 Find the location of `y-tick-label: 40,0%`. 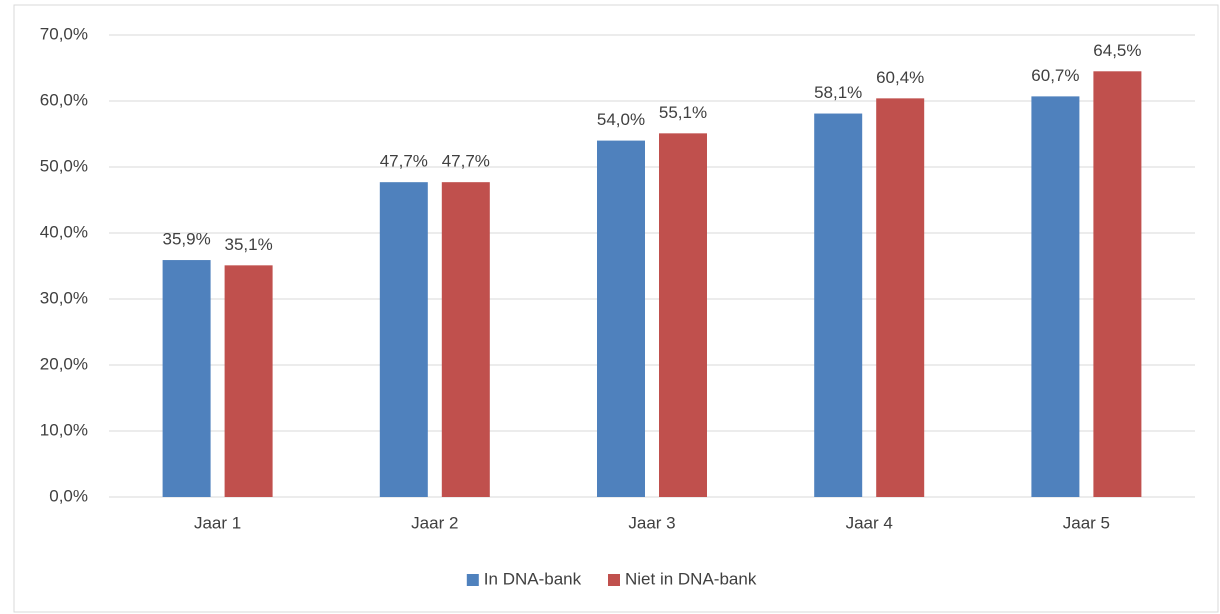

y-tick-label: 40,0% is located at coordinates (64, 231).